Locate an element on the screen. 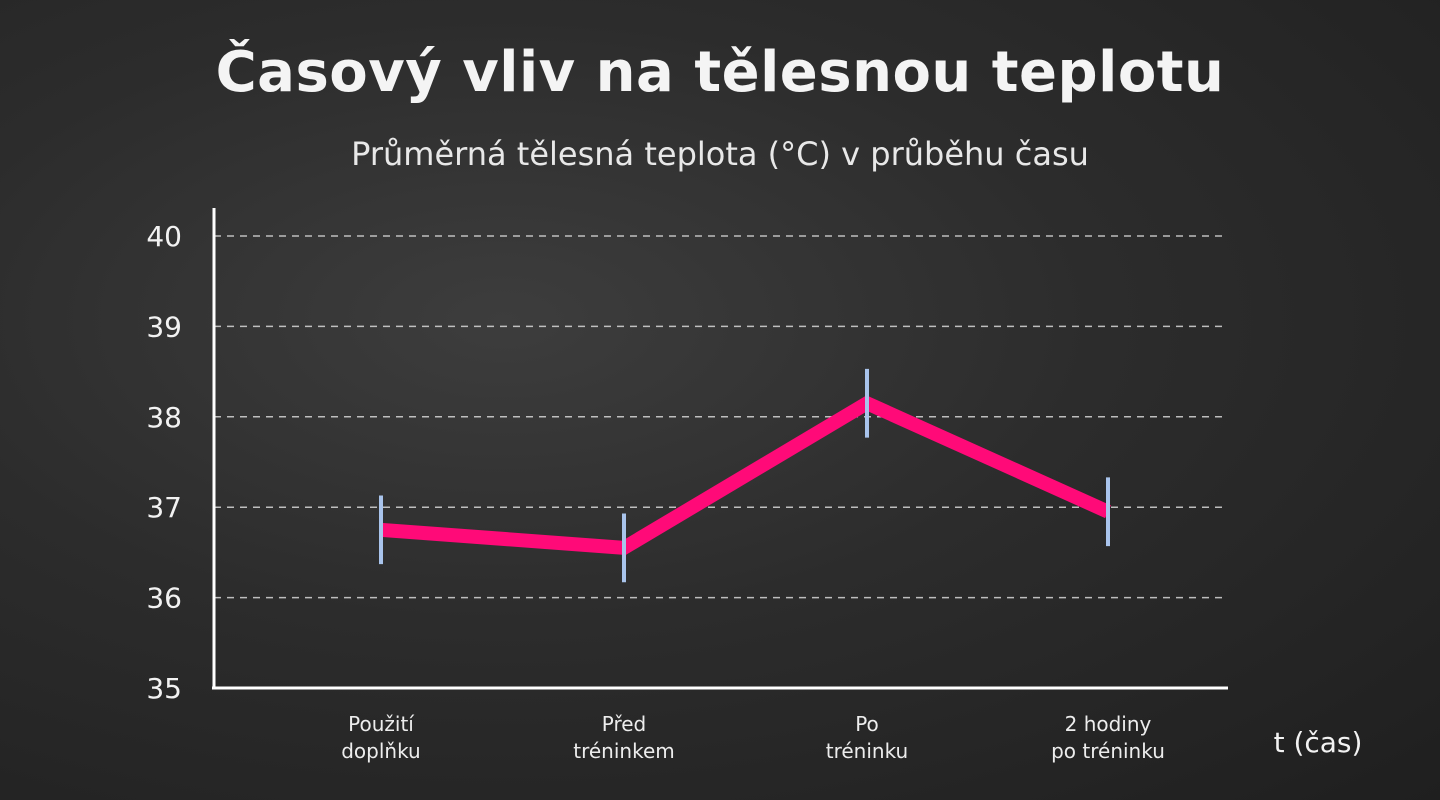 This screenshot has height=800, width=1440. x-axis-label: t (čas) is located at coordinates (1318, 742).